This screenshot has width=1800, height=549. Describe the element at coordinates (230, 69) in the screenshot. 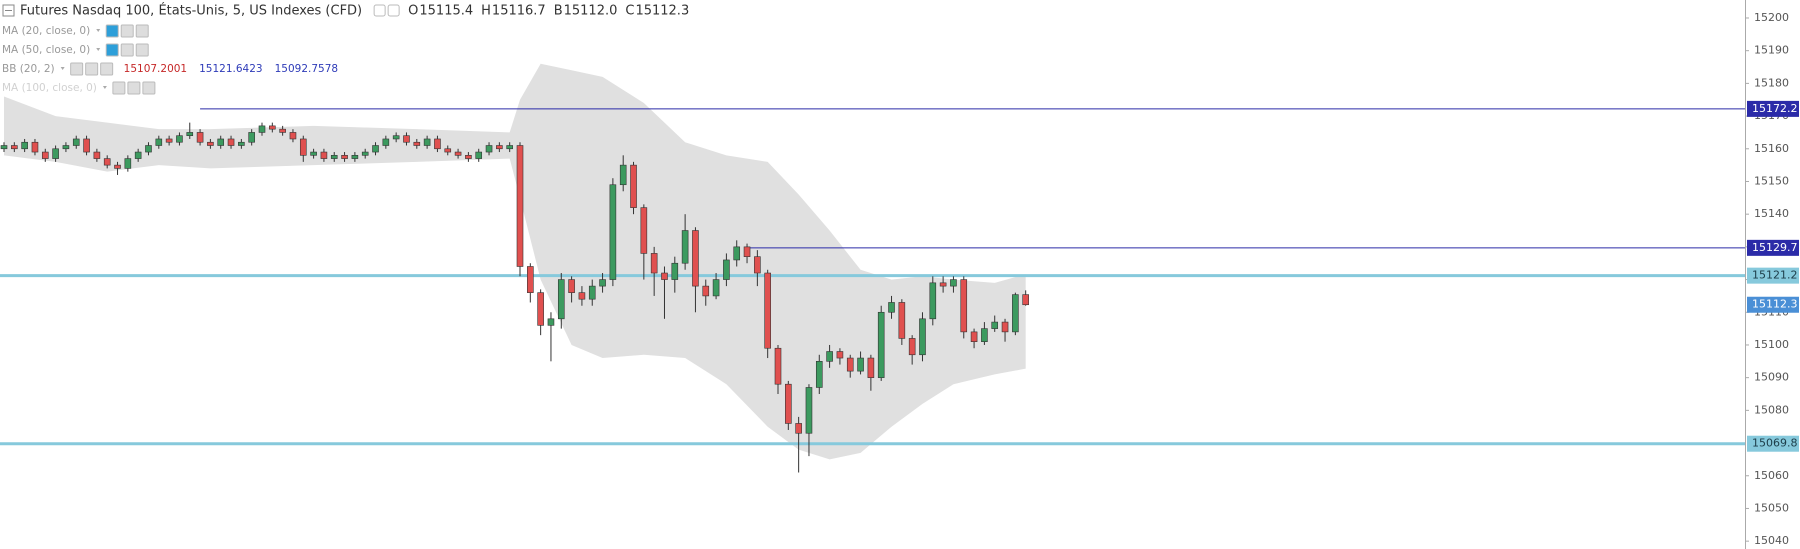

I see `indicator-value: 15121.6423` at that location.